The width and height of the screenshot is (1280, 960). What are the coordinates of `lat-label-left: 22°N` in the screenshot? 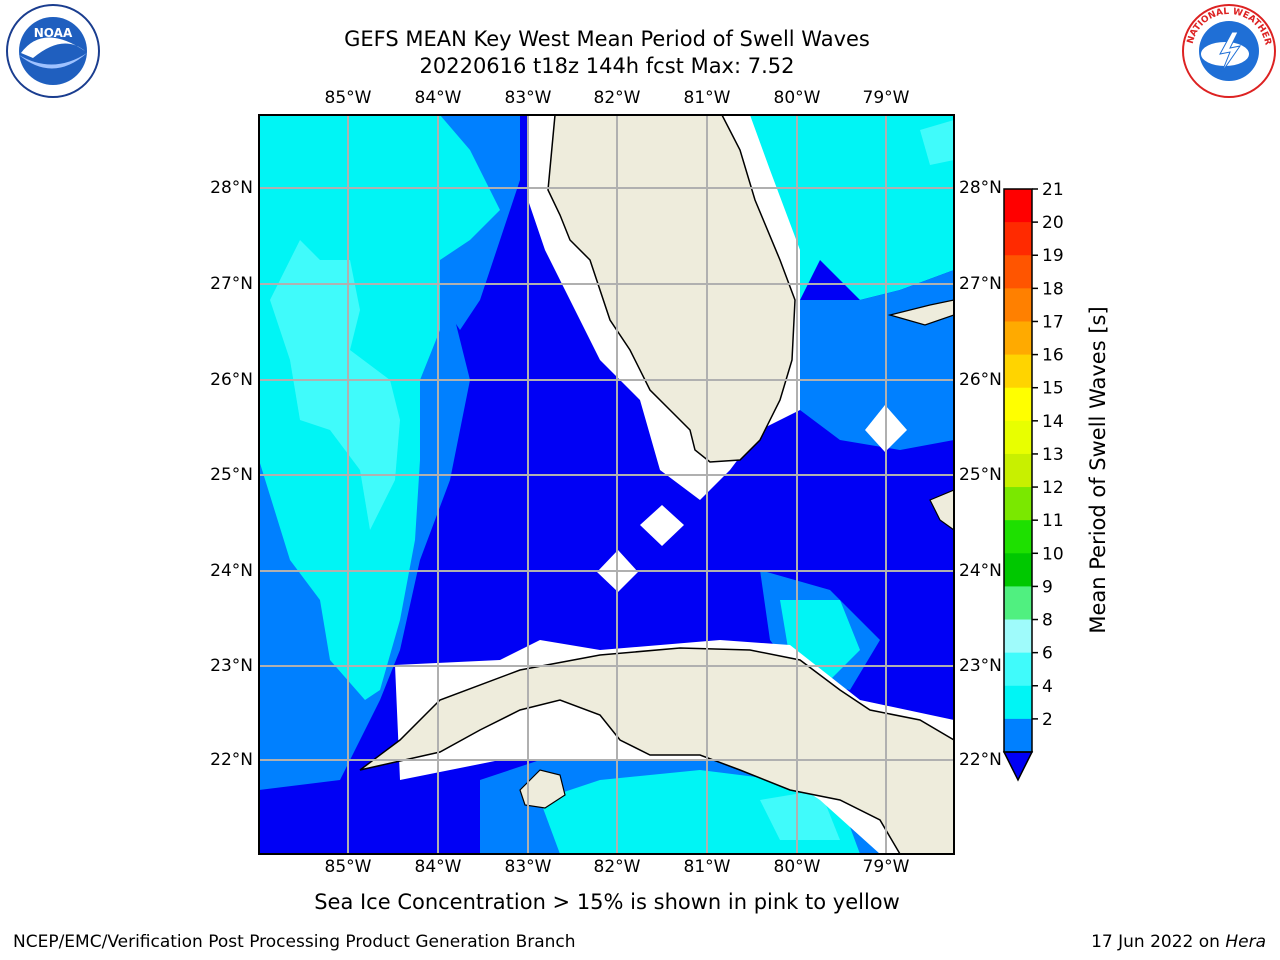 It's located at (231, 760).